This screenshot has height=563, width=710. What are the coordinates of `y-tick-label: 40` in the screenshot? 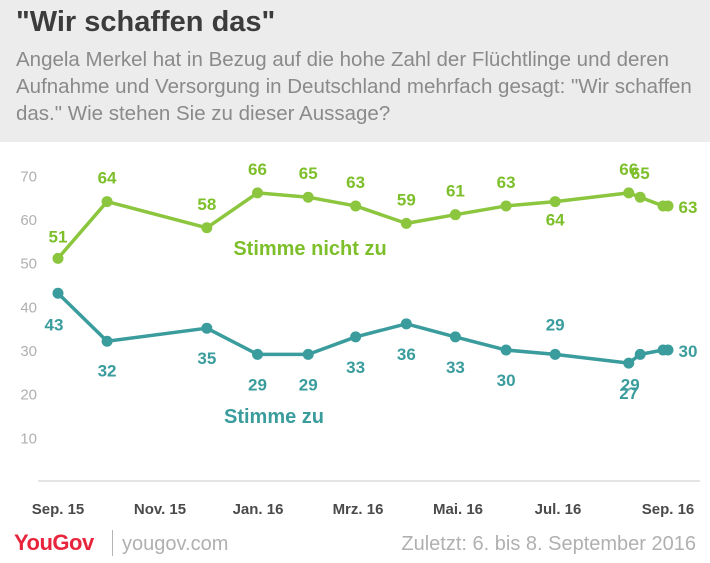 It's located at (28, 307).